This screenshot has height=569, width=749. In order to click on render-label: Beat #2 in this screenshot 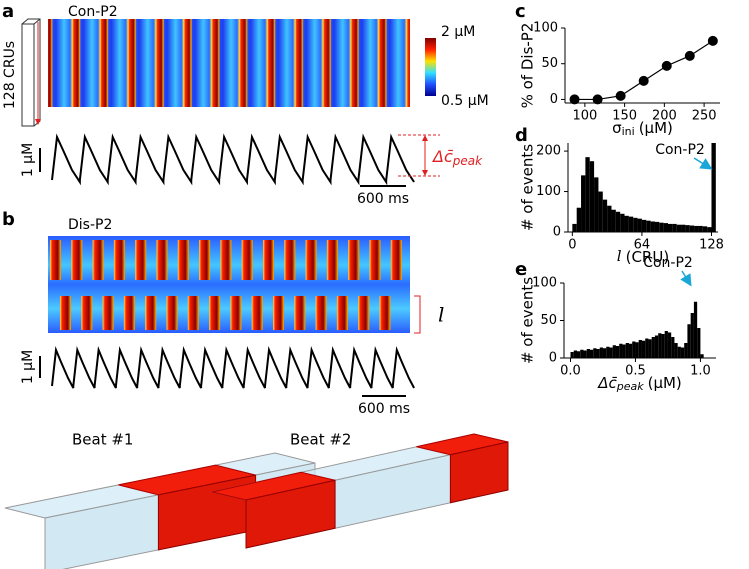, I will do `click(320, 440)`.